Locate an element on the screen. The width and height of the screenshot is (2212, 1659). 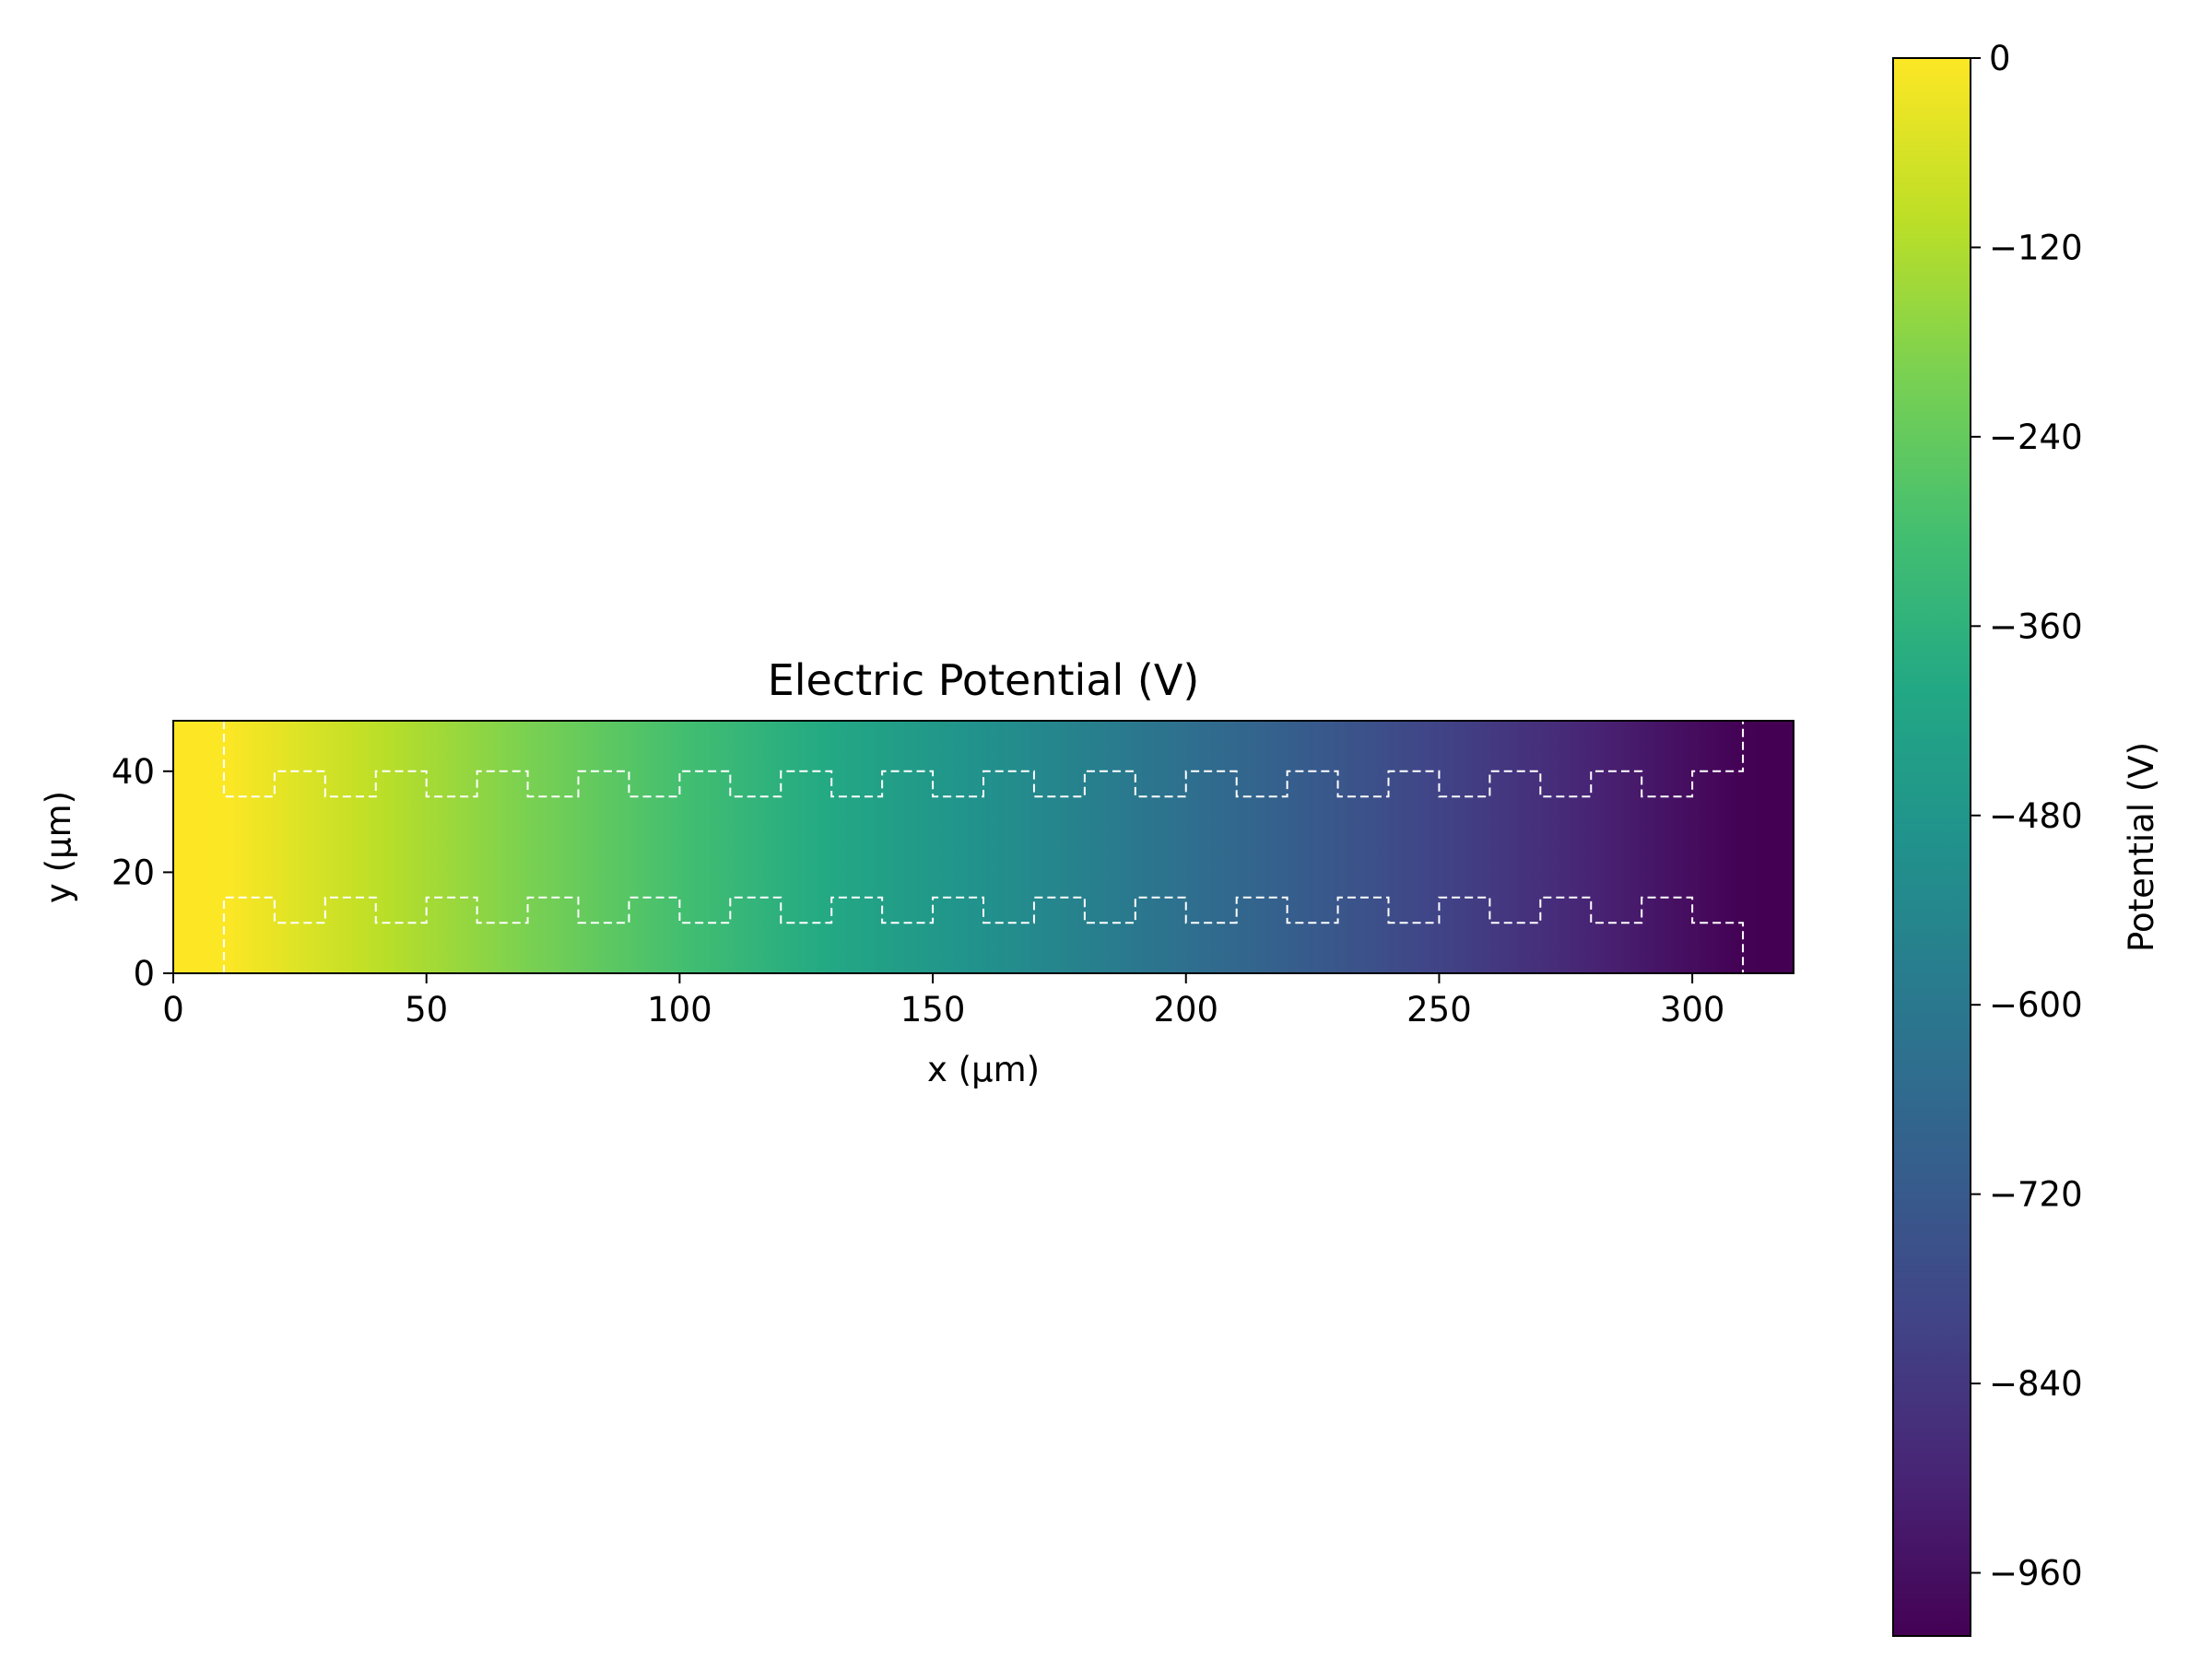
plot-title: Electric Potential (V) is located at coordinates (984, 680).